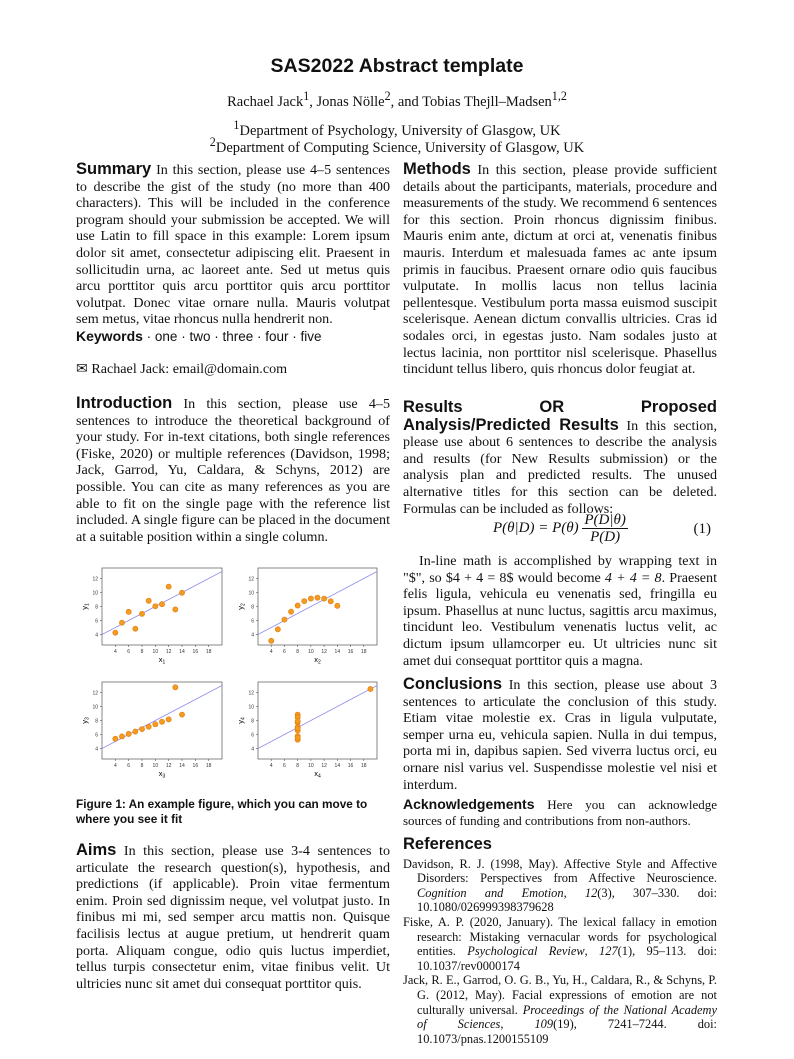  What do you see at coordinates (517, 1024) in the screenshot?
I see `ref-mid: ,` at bounding box center [517, 1024].